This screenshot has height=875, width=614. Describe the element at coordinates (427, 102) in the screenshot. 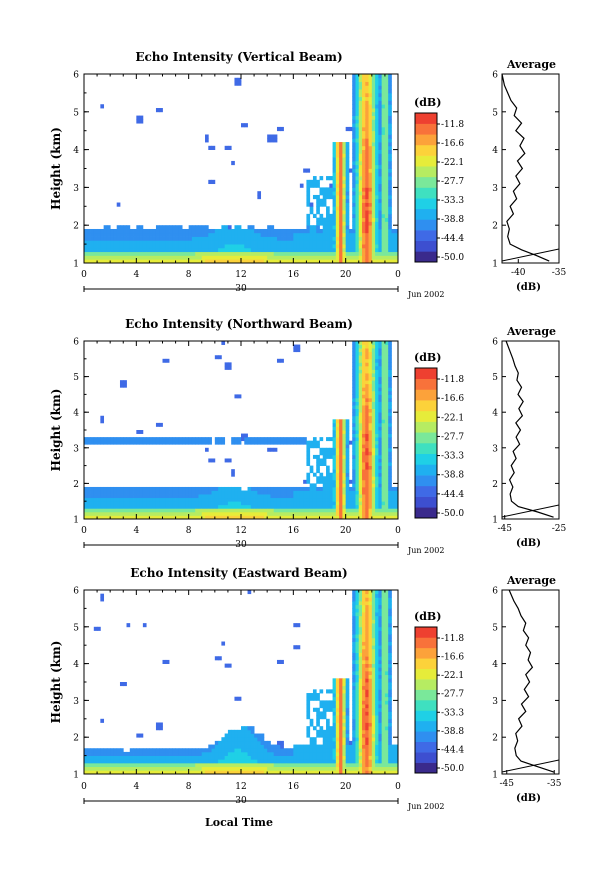

I see `colorbar-unit: (dB)` at that location.